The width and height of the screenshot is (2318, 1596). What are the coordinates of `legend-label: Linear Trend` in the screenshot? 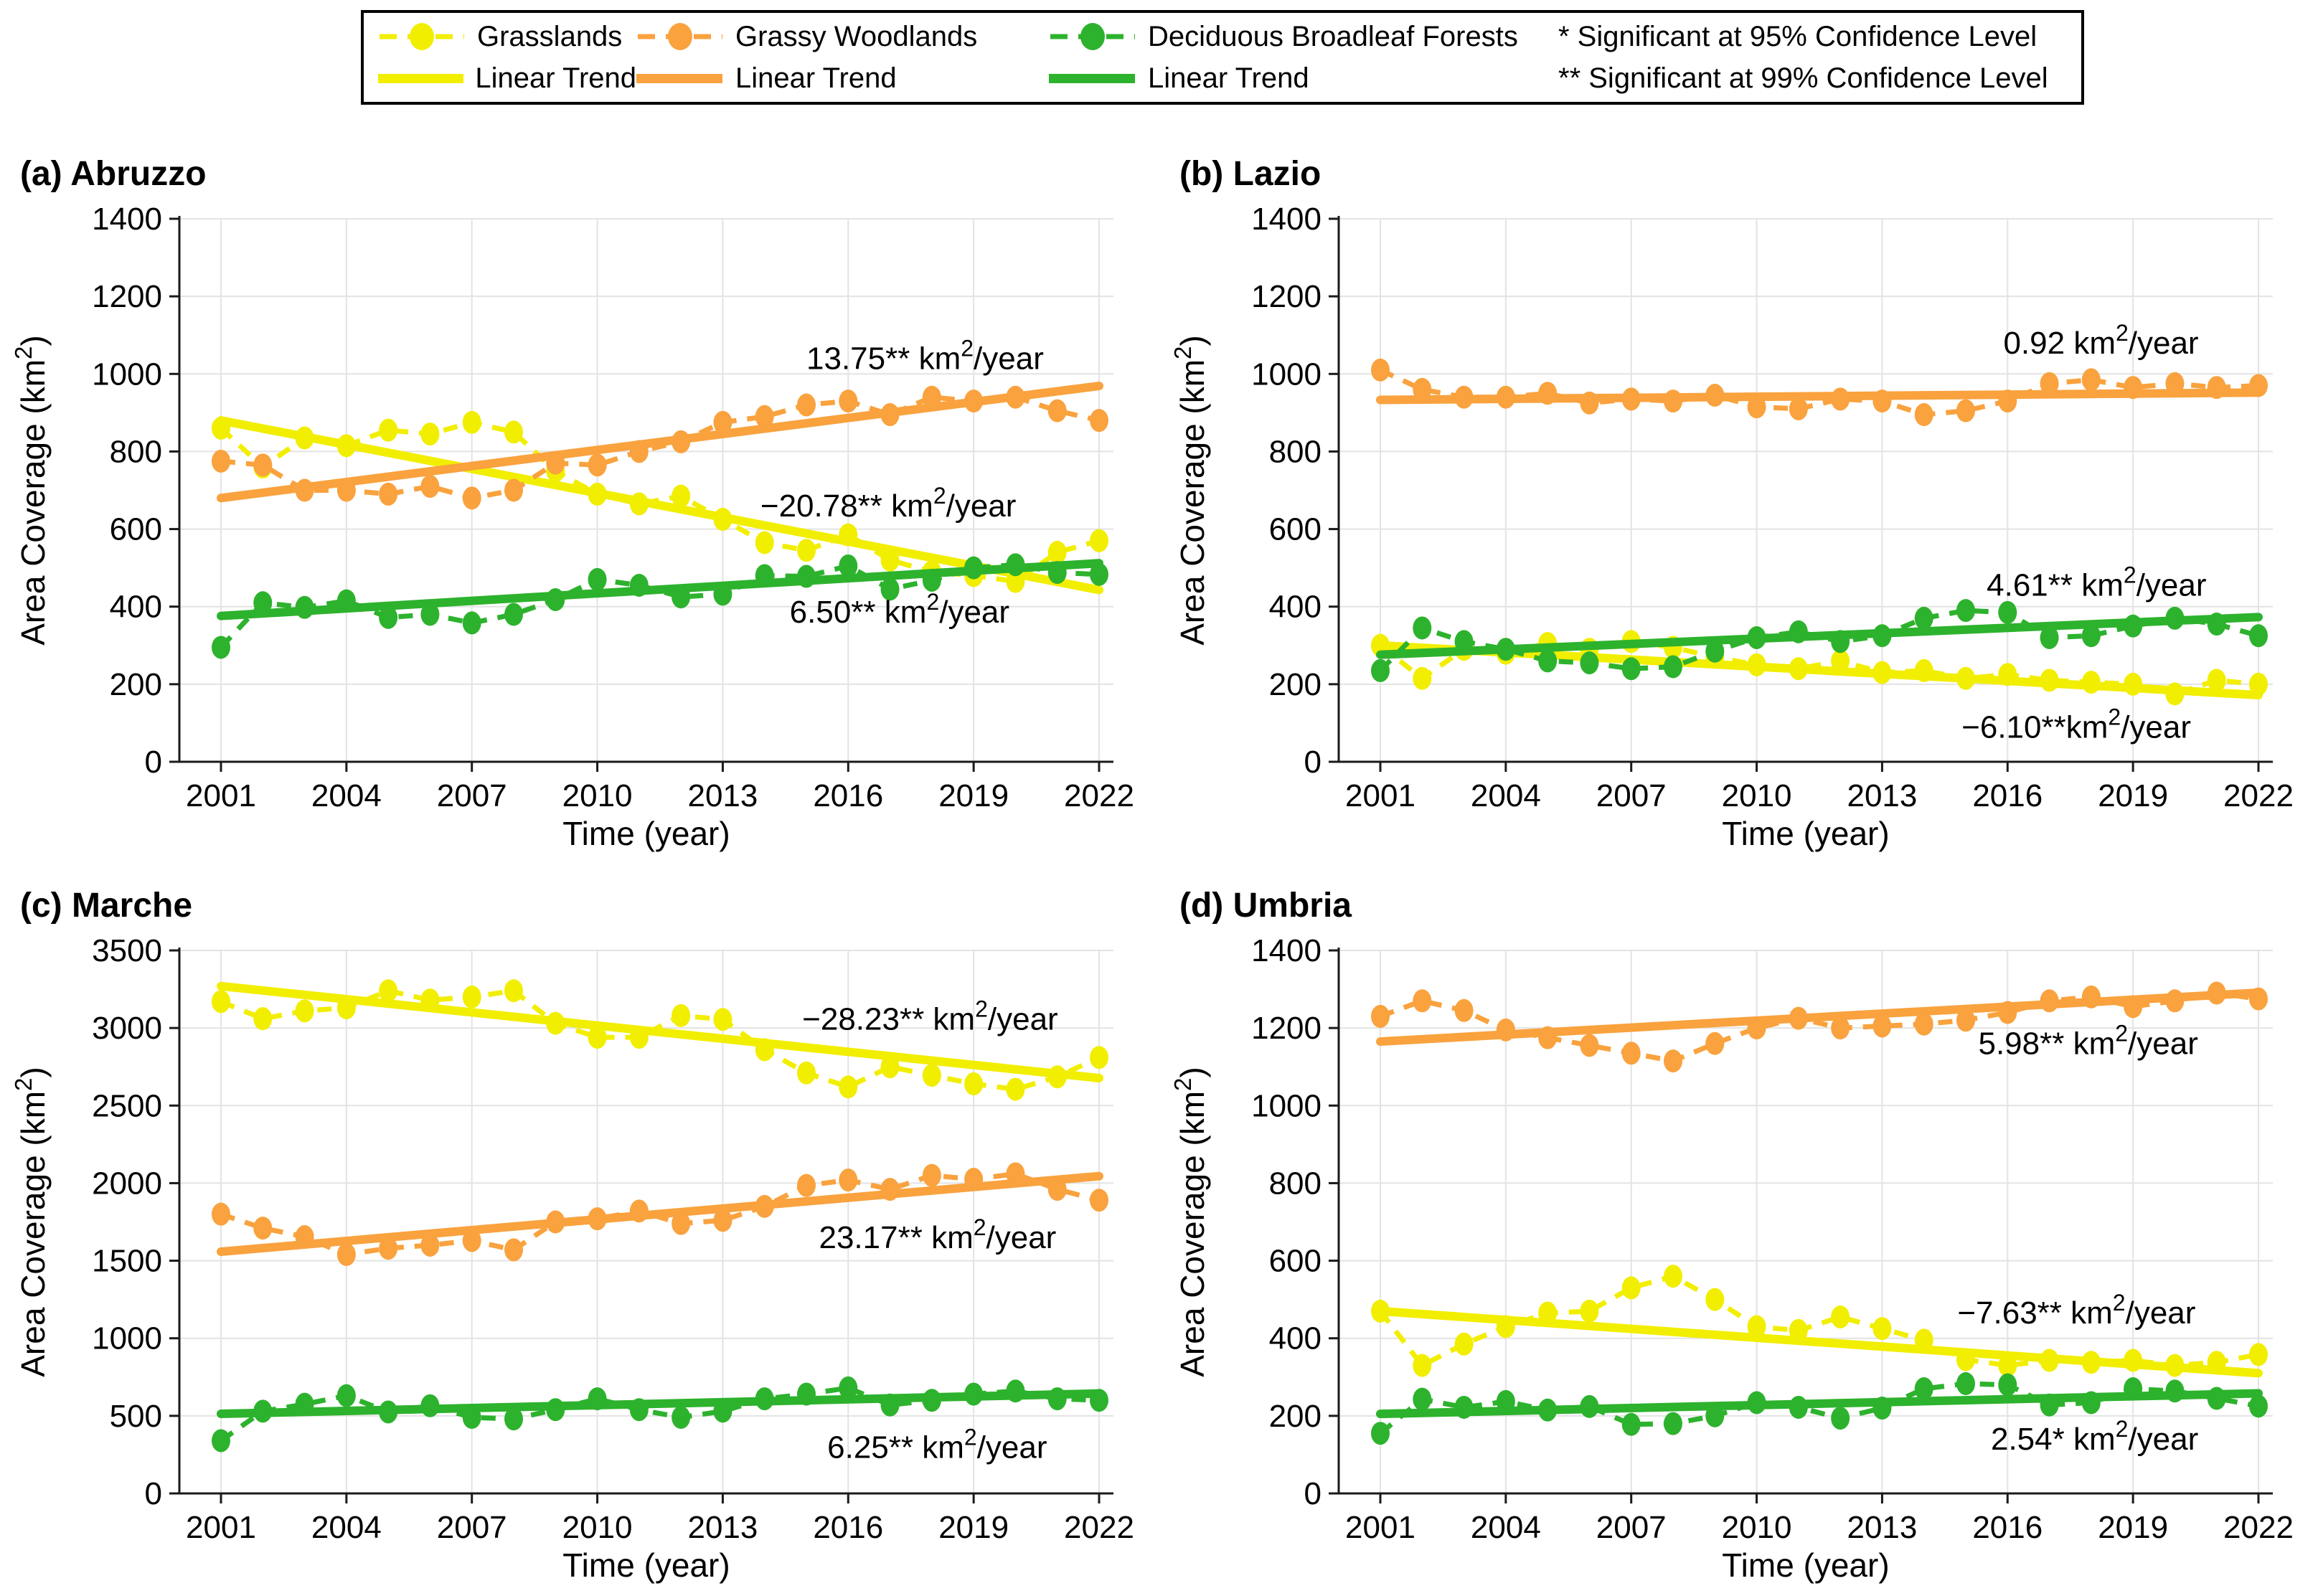 It's located at (1228, 78).